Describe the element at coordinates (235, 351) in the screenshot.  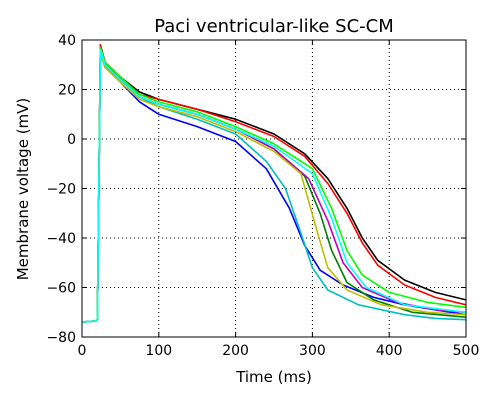
I see `x-tick-label: 200` at that location.